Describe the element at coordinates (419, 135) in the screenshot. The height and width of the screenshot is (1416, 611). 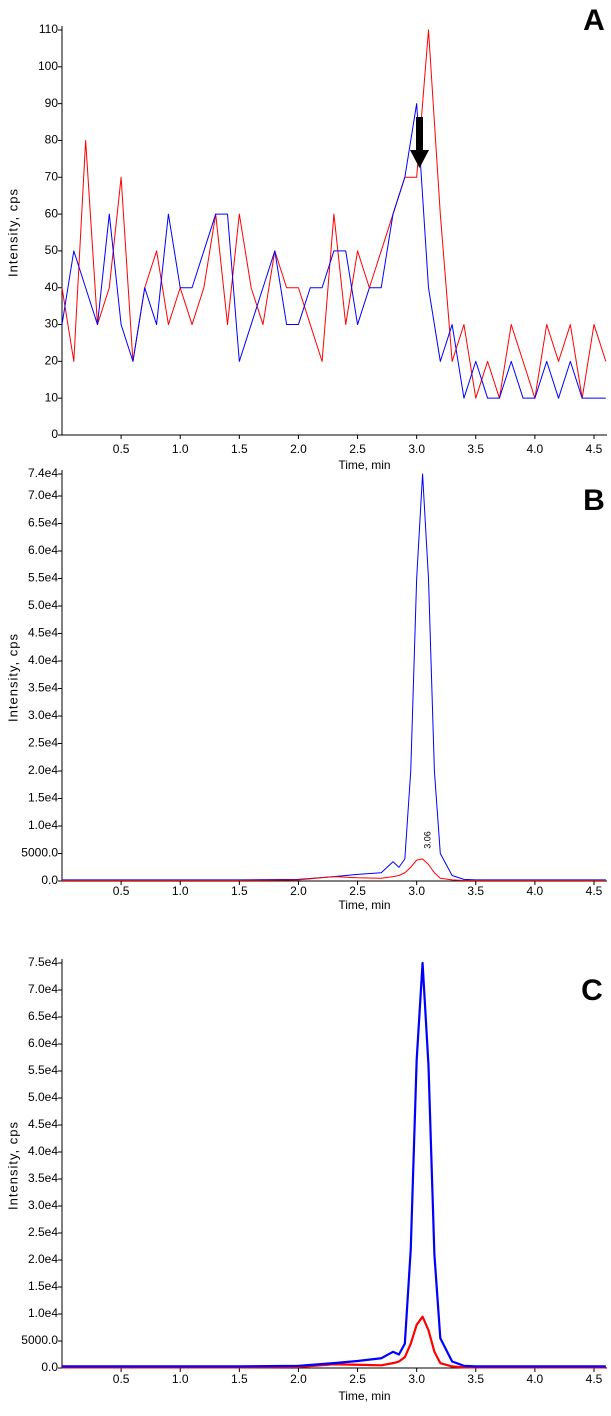
I see `arrow-shaft` at that location.